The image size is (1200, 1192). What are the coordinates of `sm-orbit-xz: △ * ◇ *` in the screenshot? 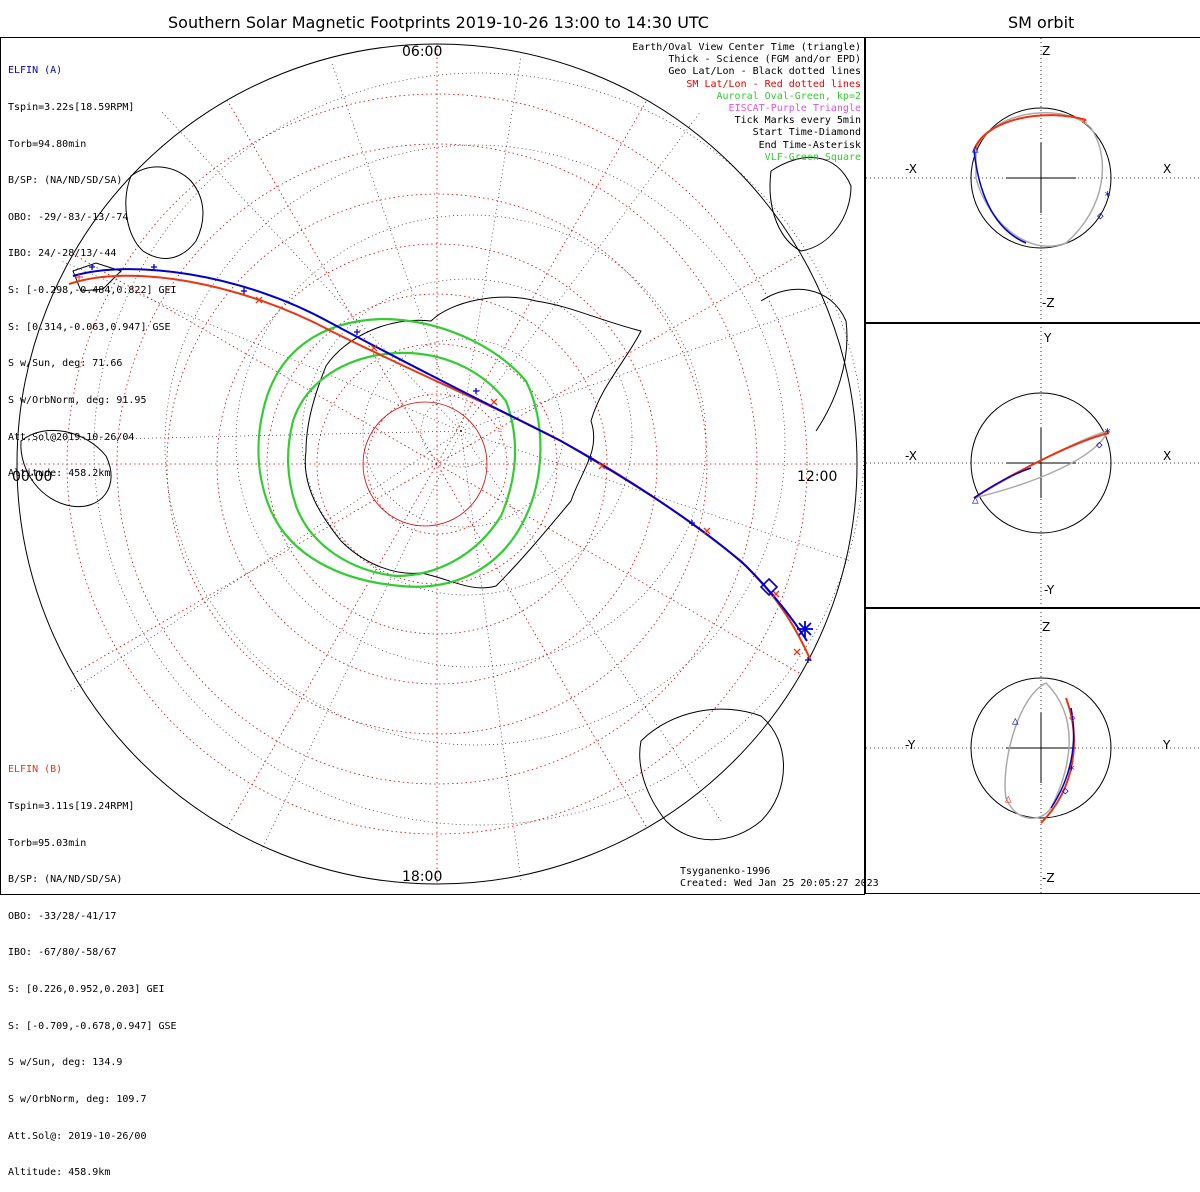 It's located at (1033, 180).